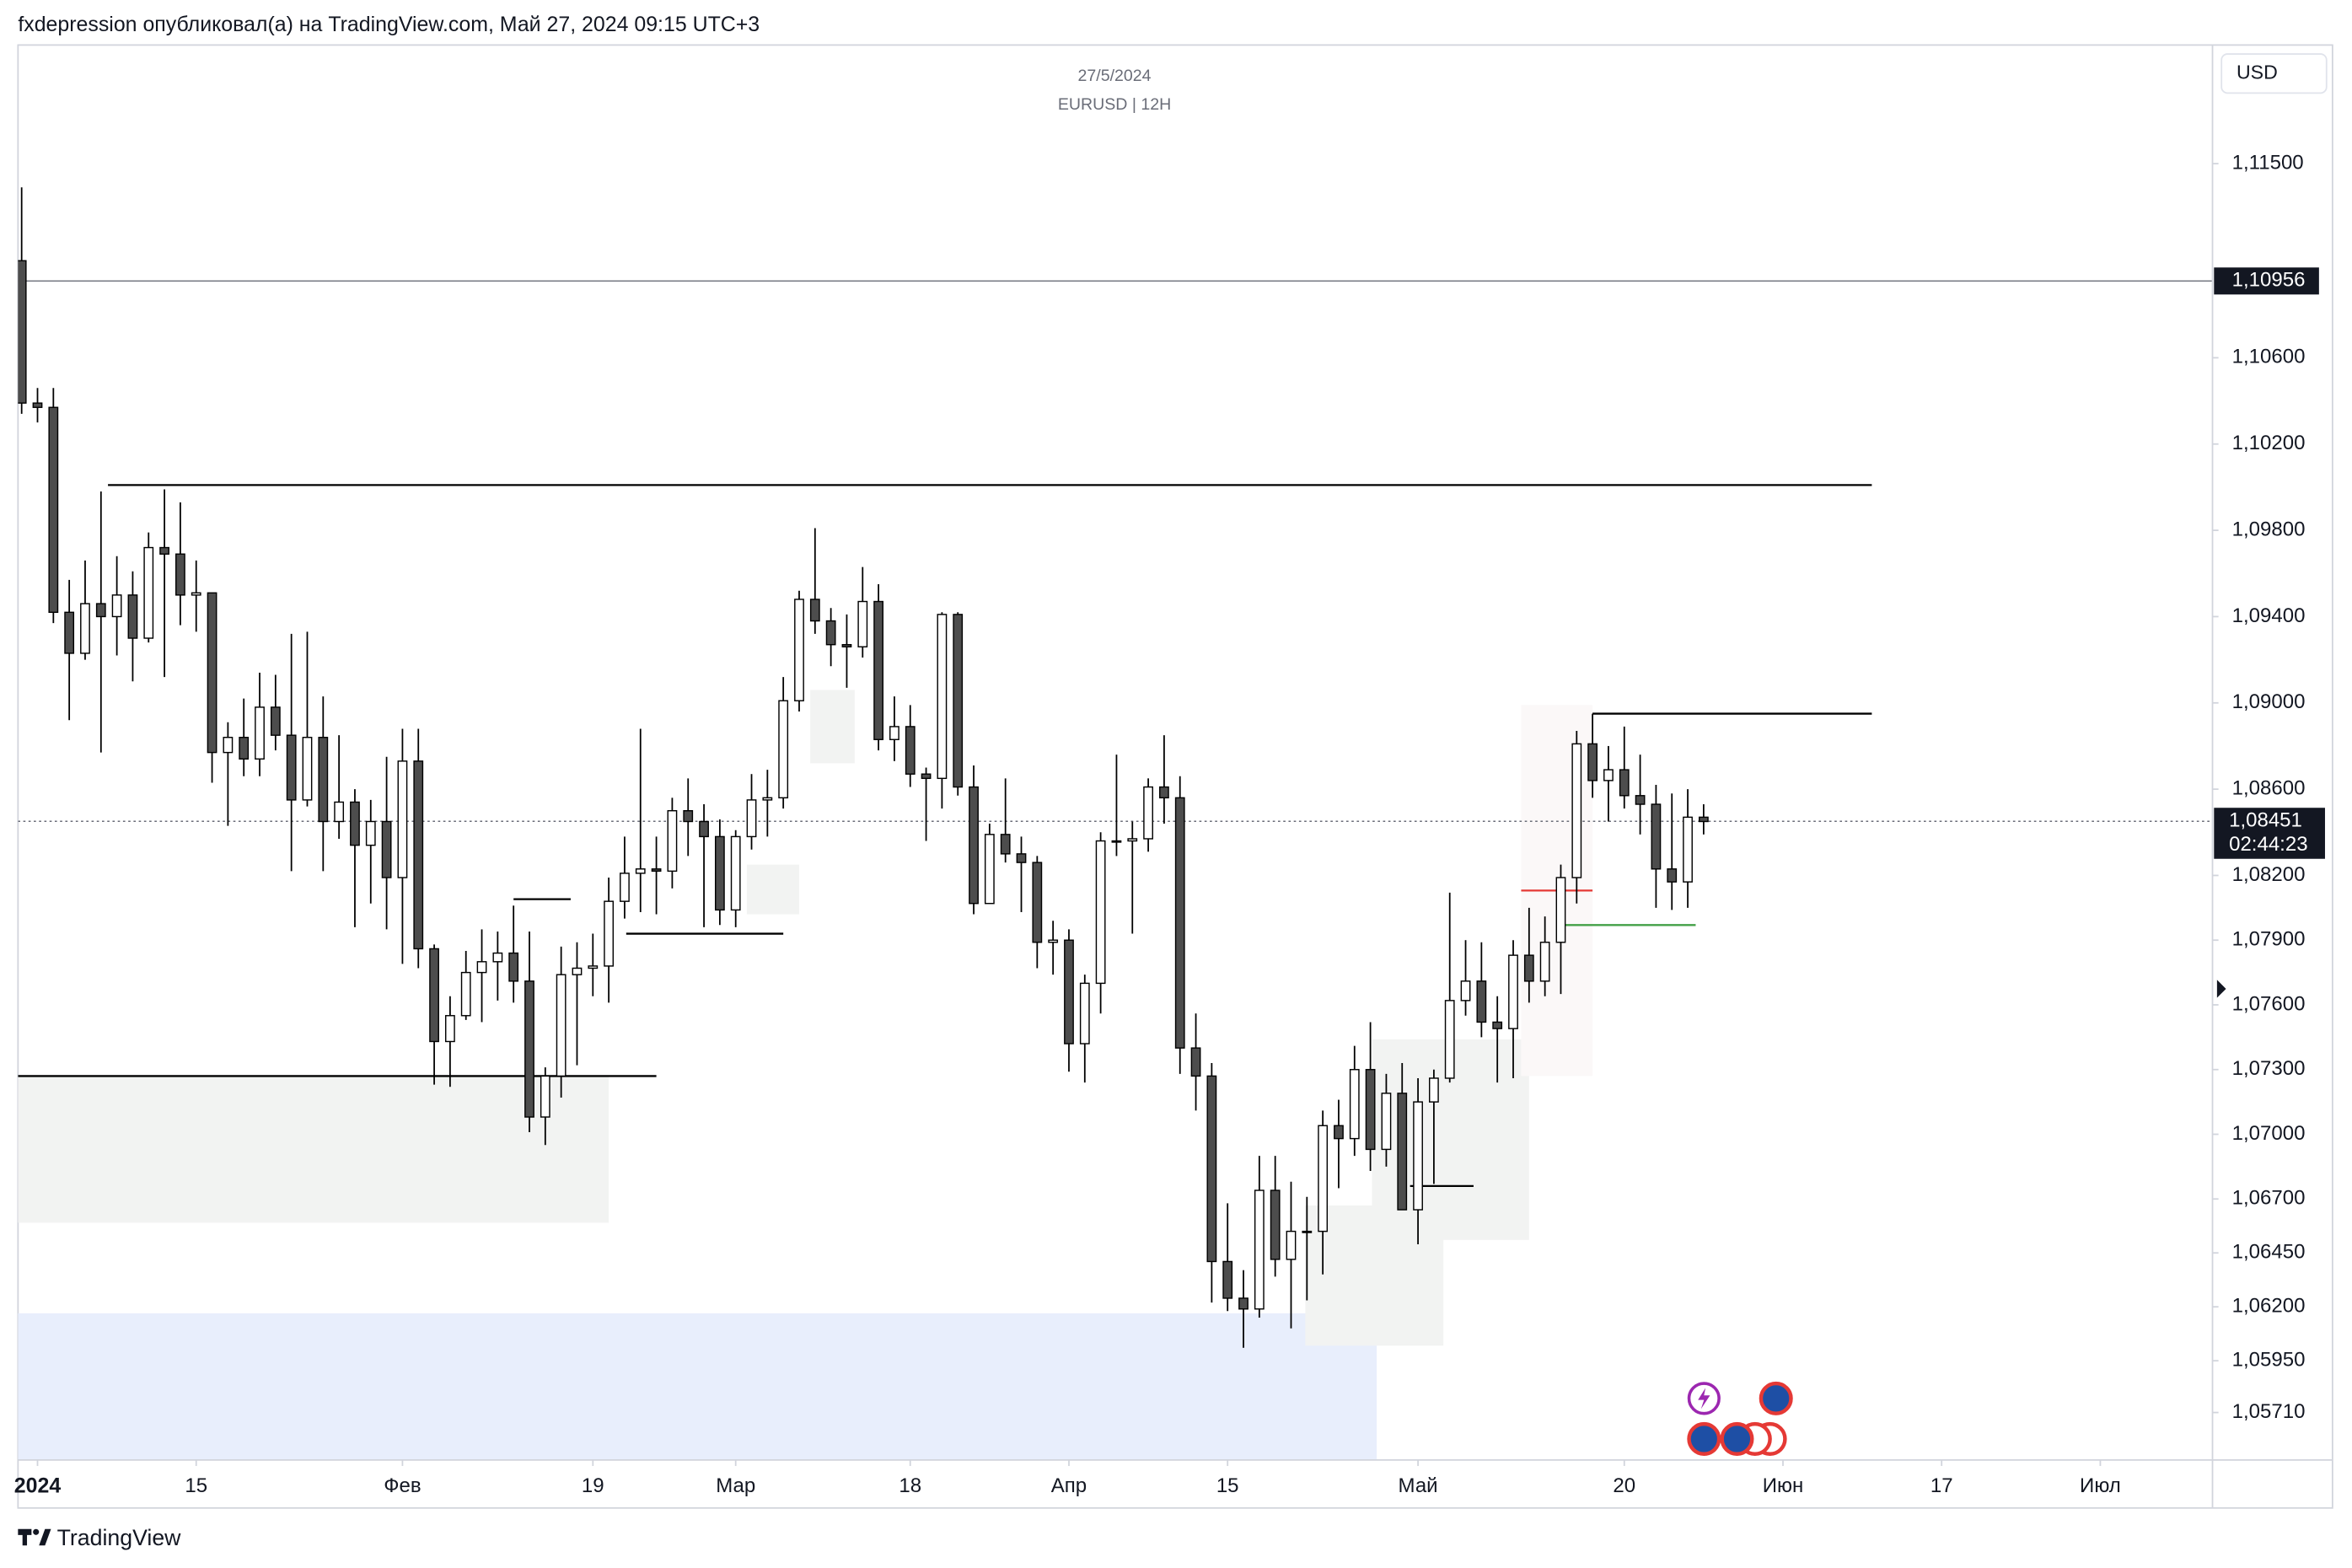  I want to click on x-tick-label: Фев, so click(402, 1486).